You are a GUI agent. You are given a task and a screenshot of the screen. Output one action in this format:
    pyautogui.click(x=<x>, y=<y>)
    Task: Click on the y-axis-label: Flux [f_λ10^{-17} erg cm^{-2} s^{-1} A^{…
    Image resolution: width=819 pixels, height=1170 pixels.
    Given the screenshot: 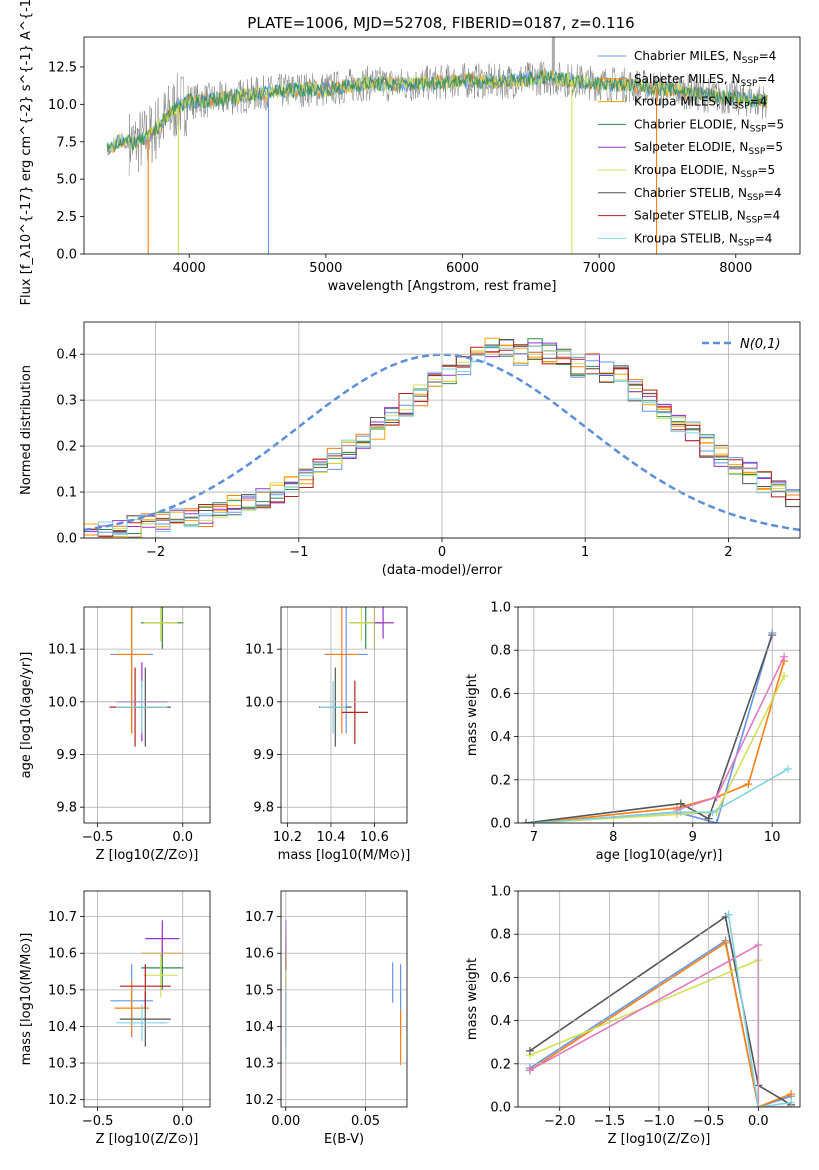 What is the action you would take?
    pyautogui.click(x=26, y=152)
    